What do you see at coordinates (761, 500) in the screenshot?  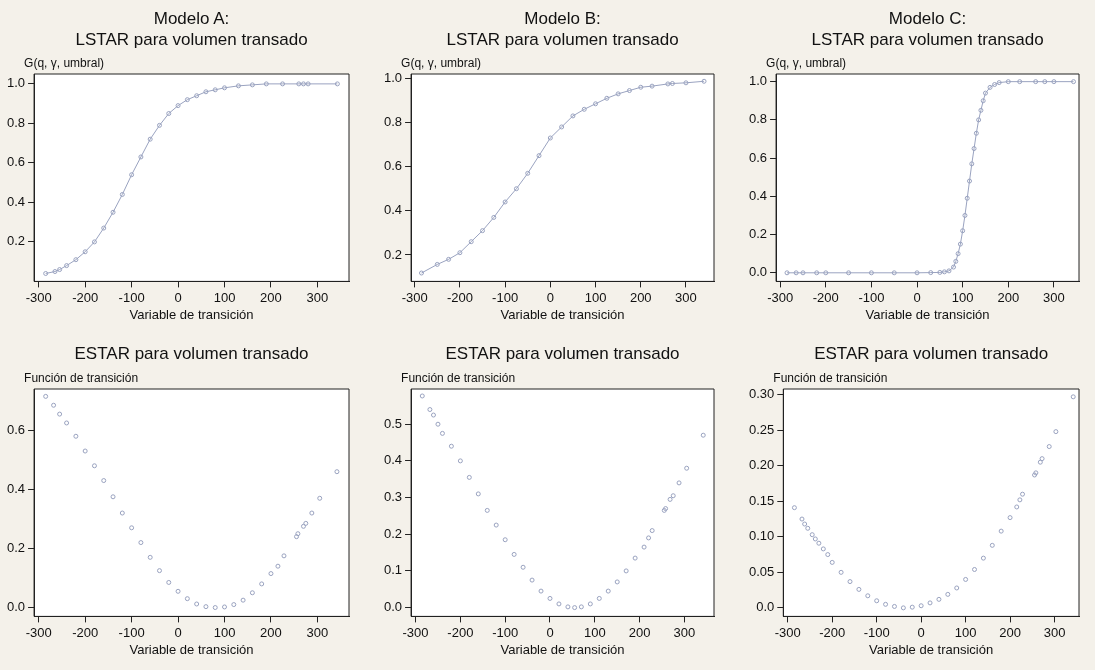 I see `y-tick-label: 0.15` at bounding box center [761, 500].